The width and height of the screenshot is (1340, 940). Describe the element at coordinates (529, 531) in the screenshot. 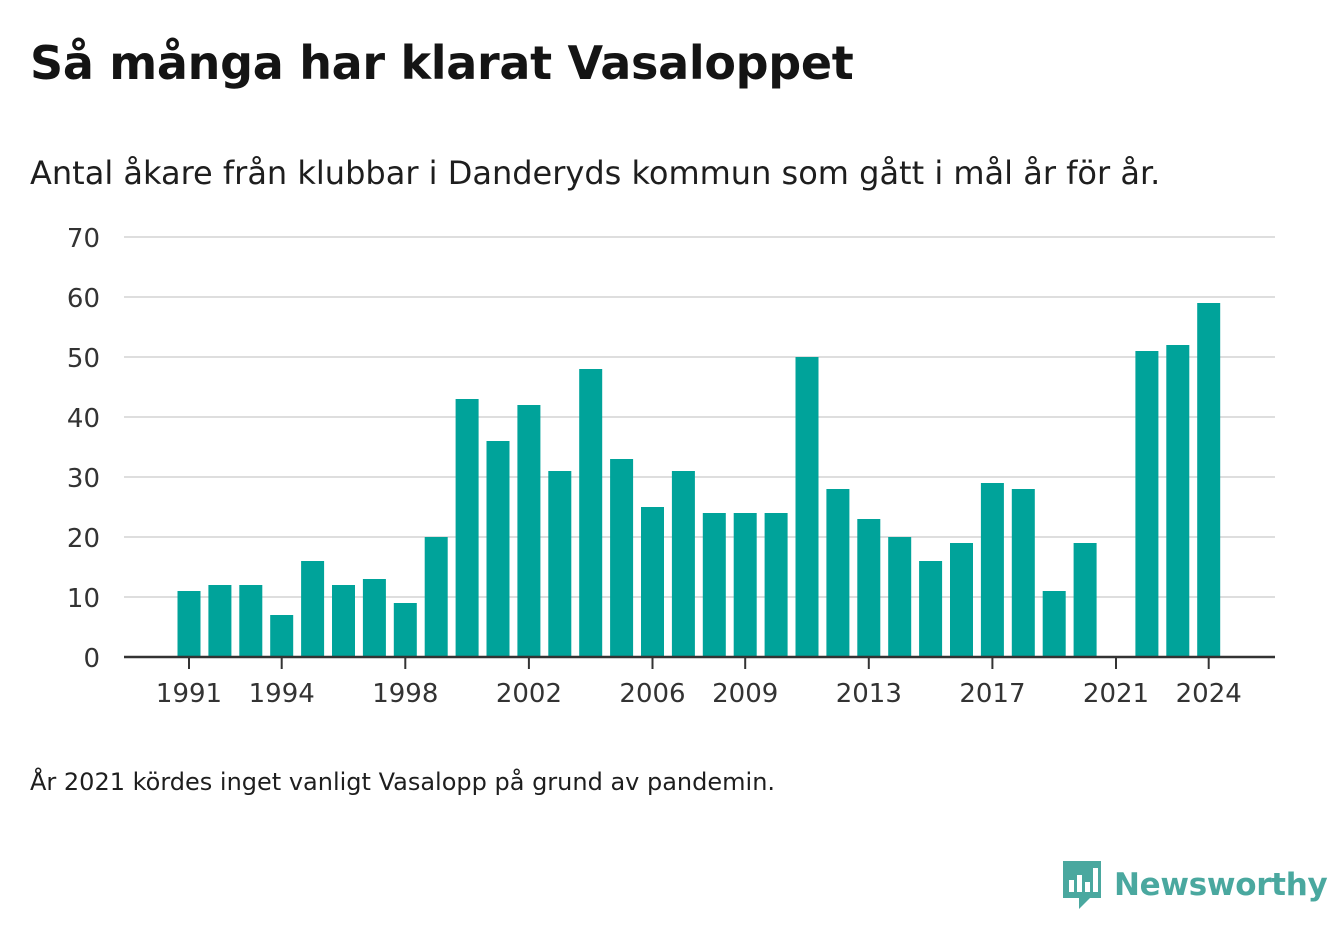

I see `bar-2002` at that location.